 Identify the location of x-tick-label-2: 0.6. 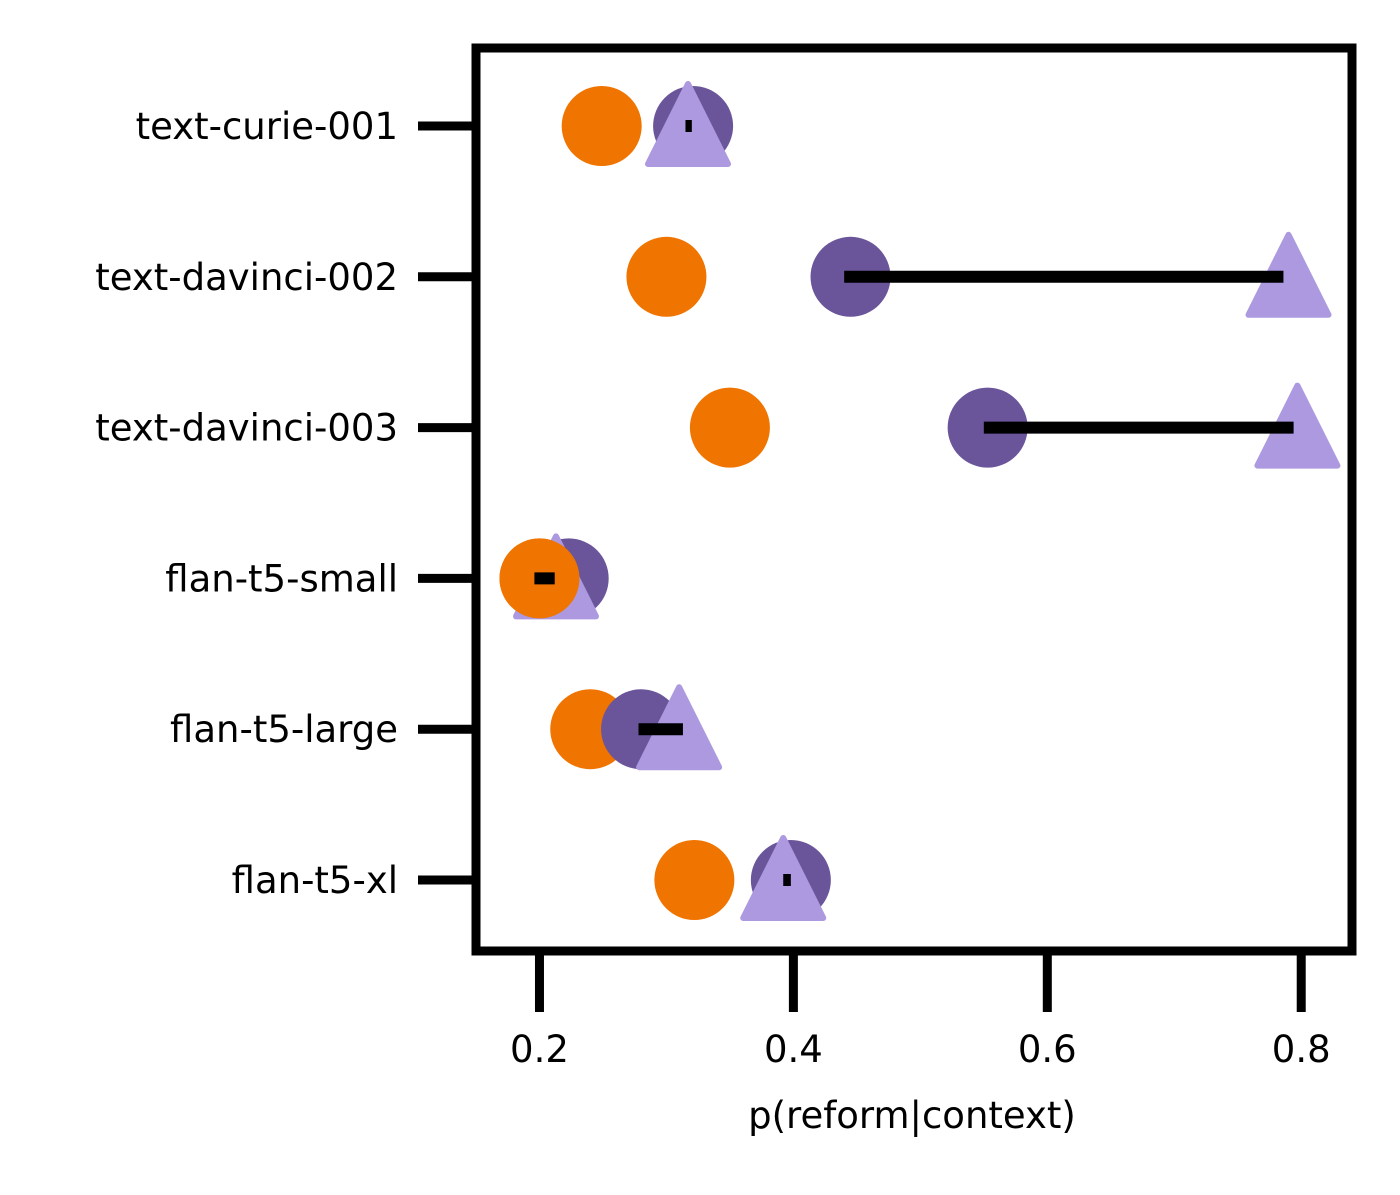
(1047, 1049).